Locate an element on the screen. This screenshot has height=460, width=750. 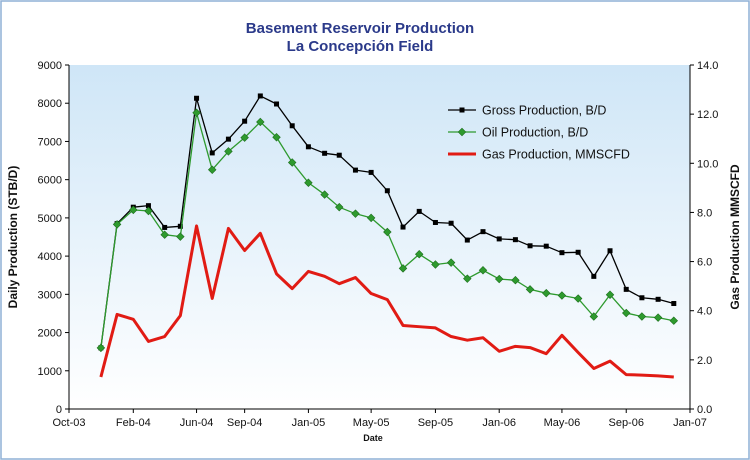
y2-tick-label: 0.0 is located at coordinates (704, 410).